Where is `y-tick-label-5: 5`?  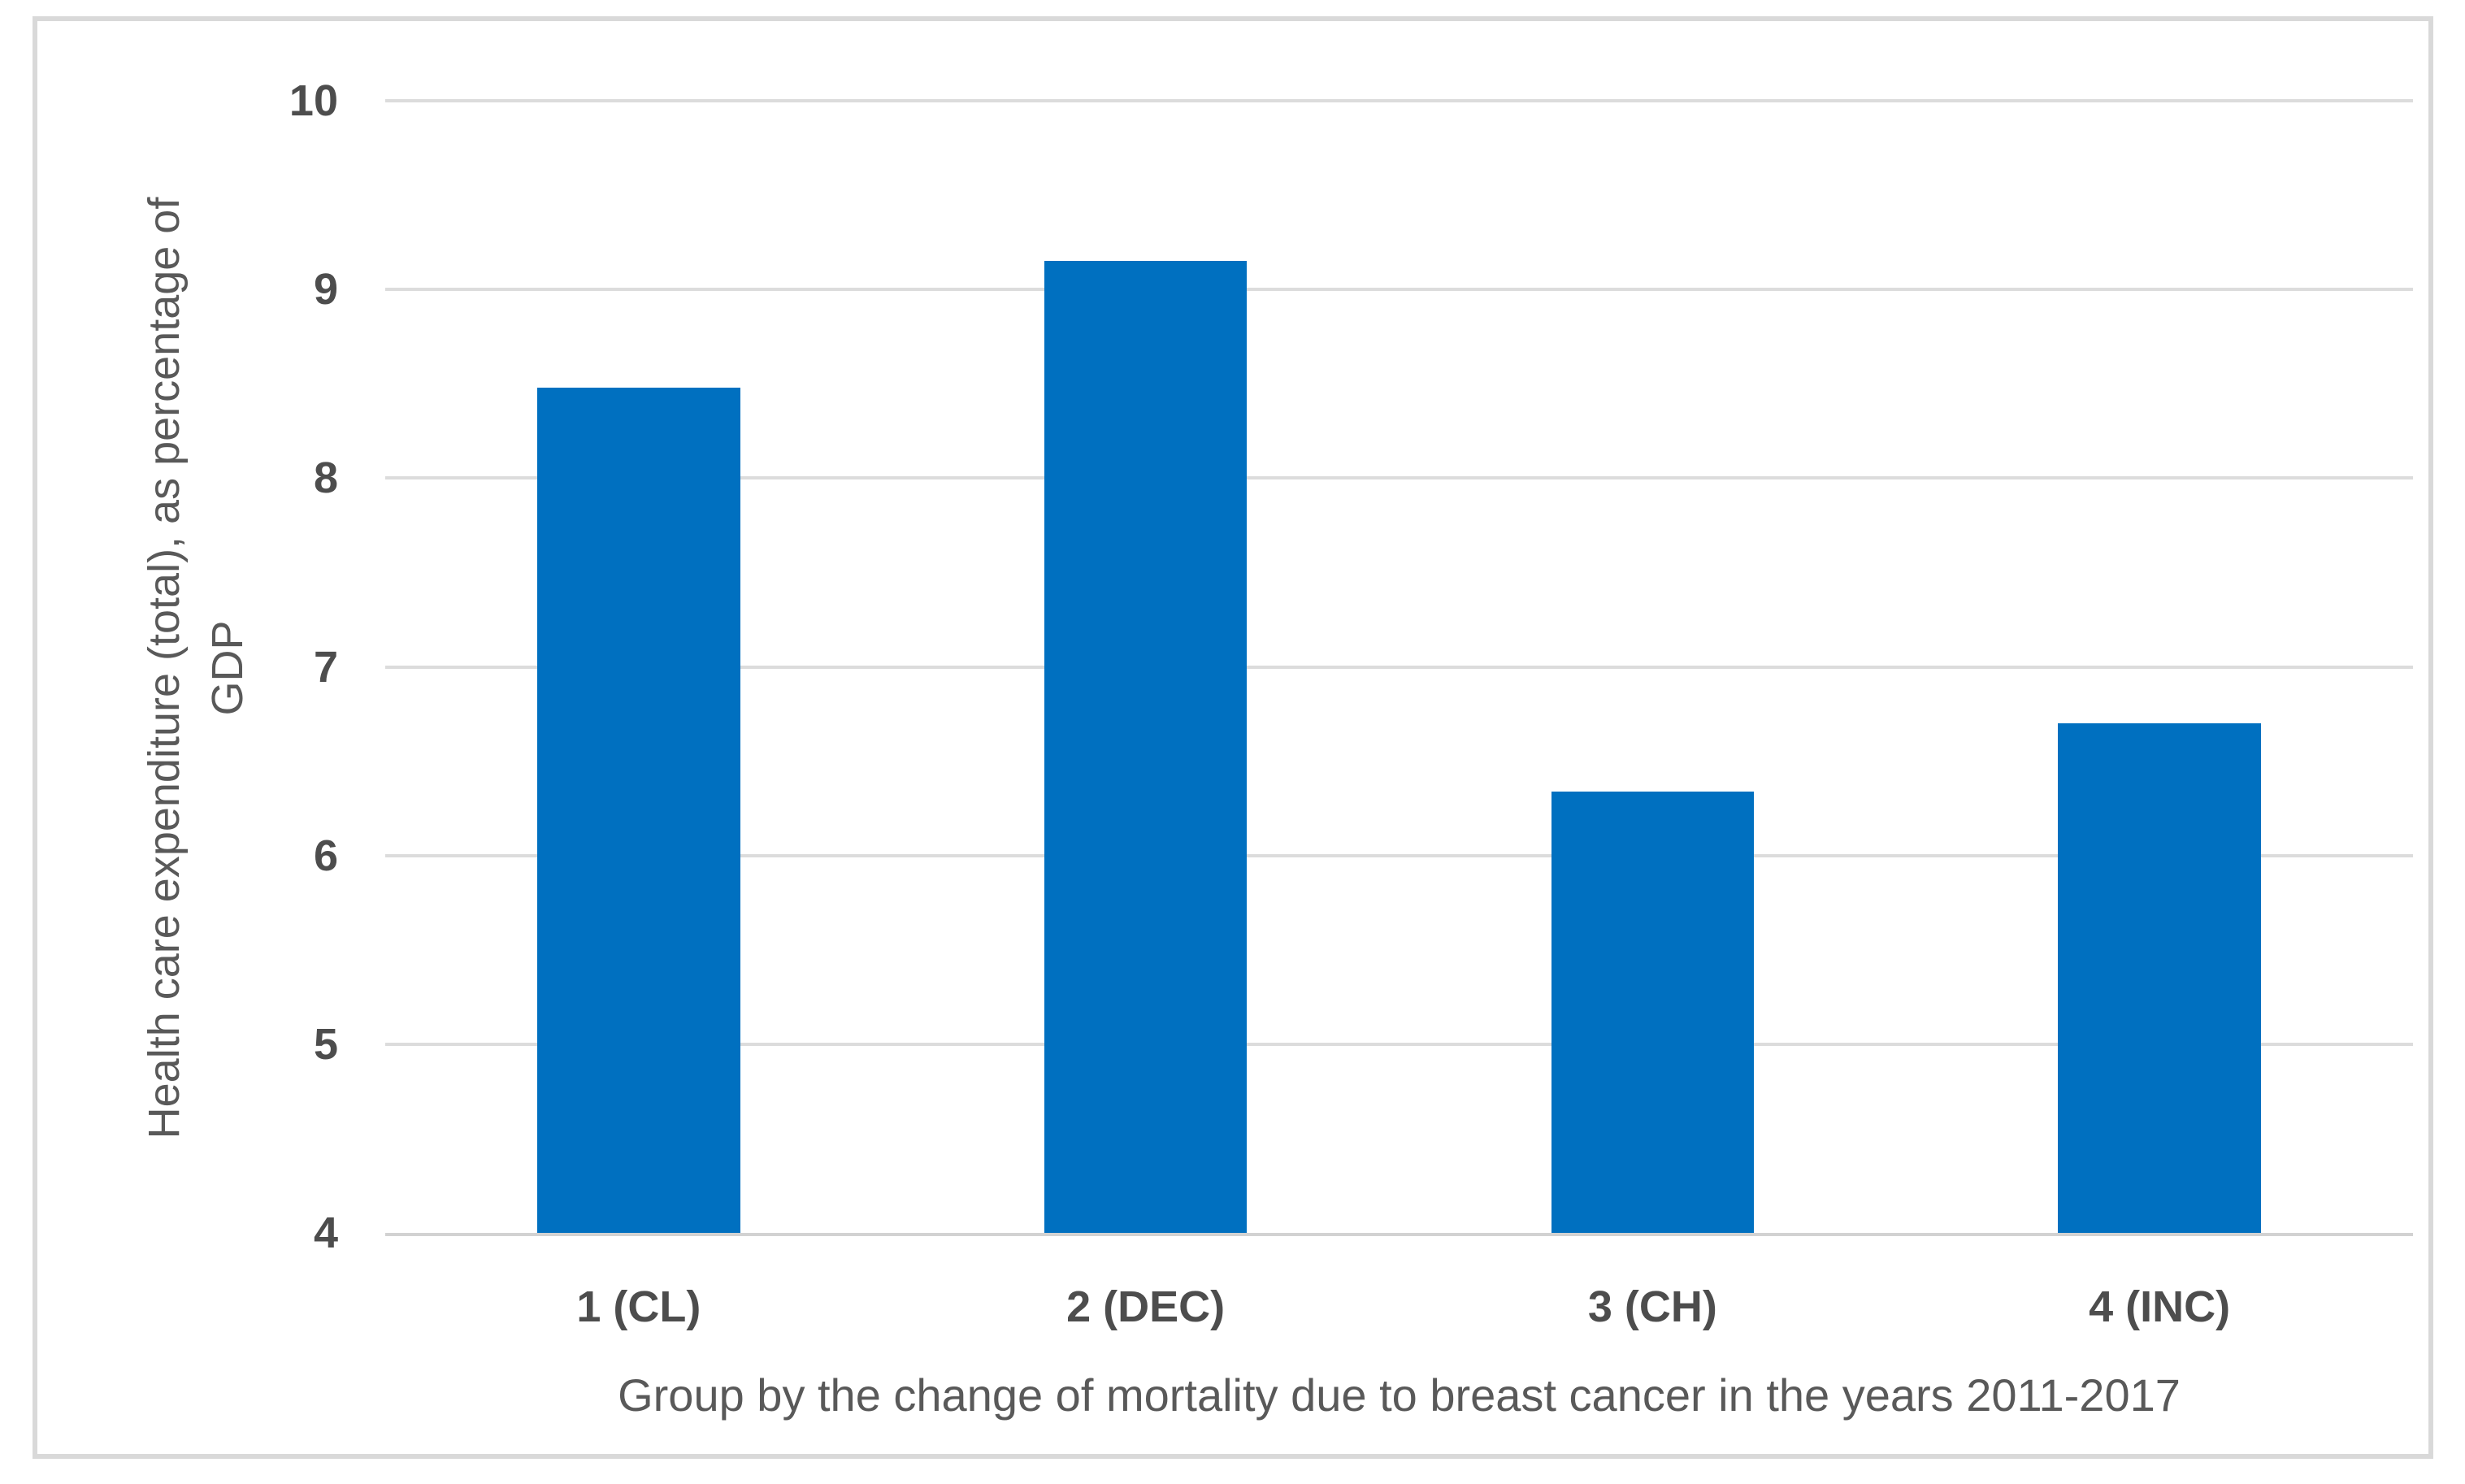
y-tick-label-5: 5 is located at coordinates (325, 1044).